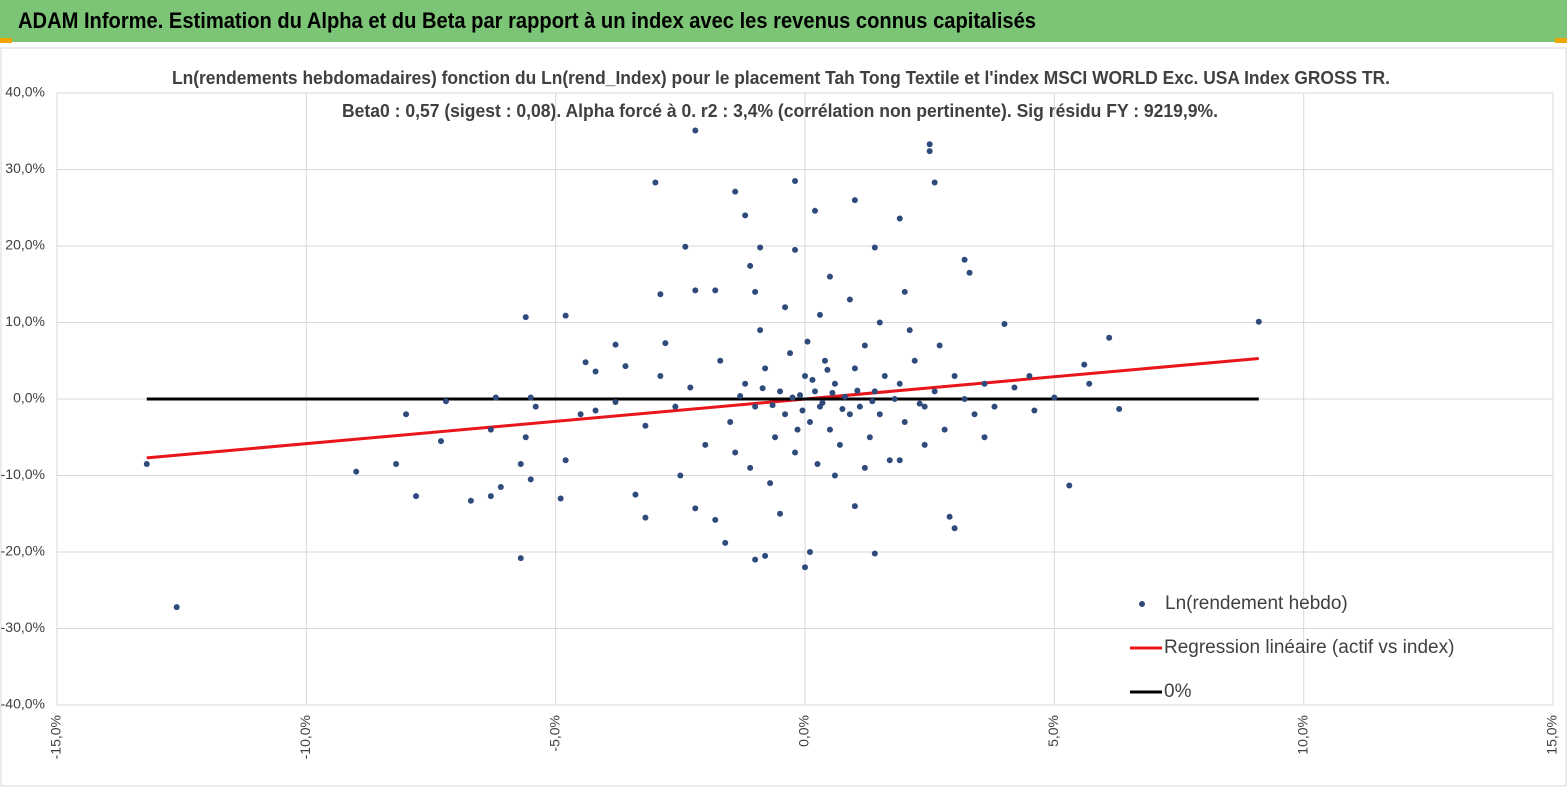 The height and width of the screenshot is (787, 1567). Describe the element at coordinates (702, 408) in the screenshot. I see `series-line` at that location.